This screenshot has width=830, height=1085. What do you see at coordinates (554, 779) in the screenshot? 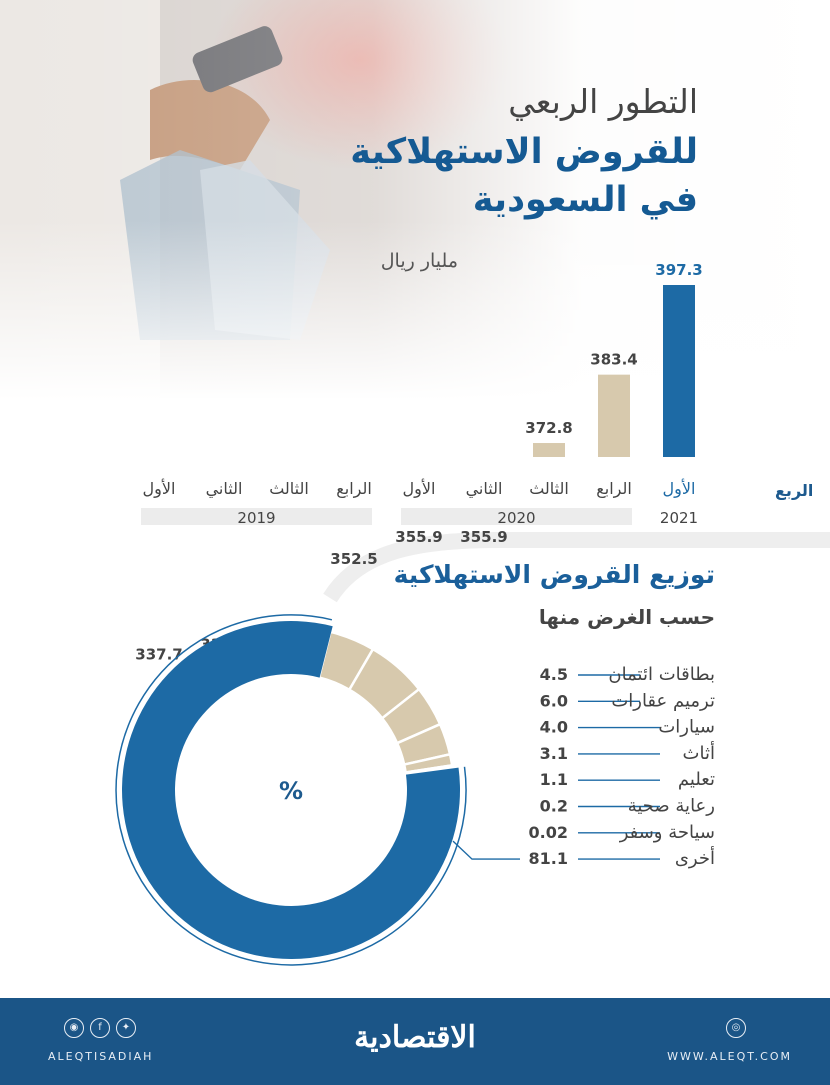
I see `legend-value: 1.1` at bounding box center [554, 779].